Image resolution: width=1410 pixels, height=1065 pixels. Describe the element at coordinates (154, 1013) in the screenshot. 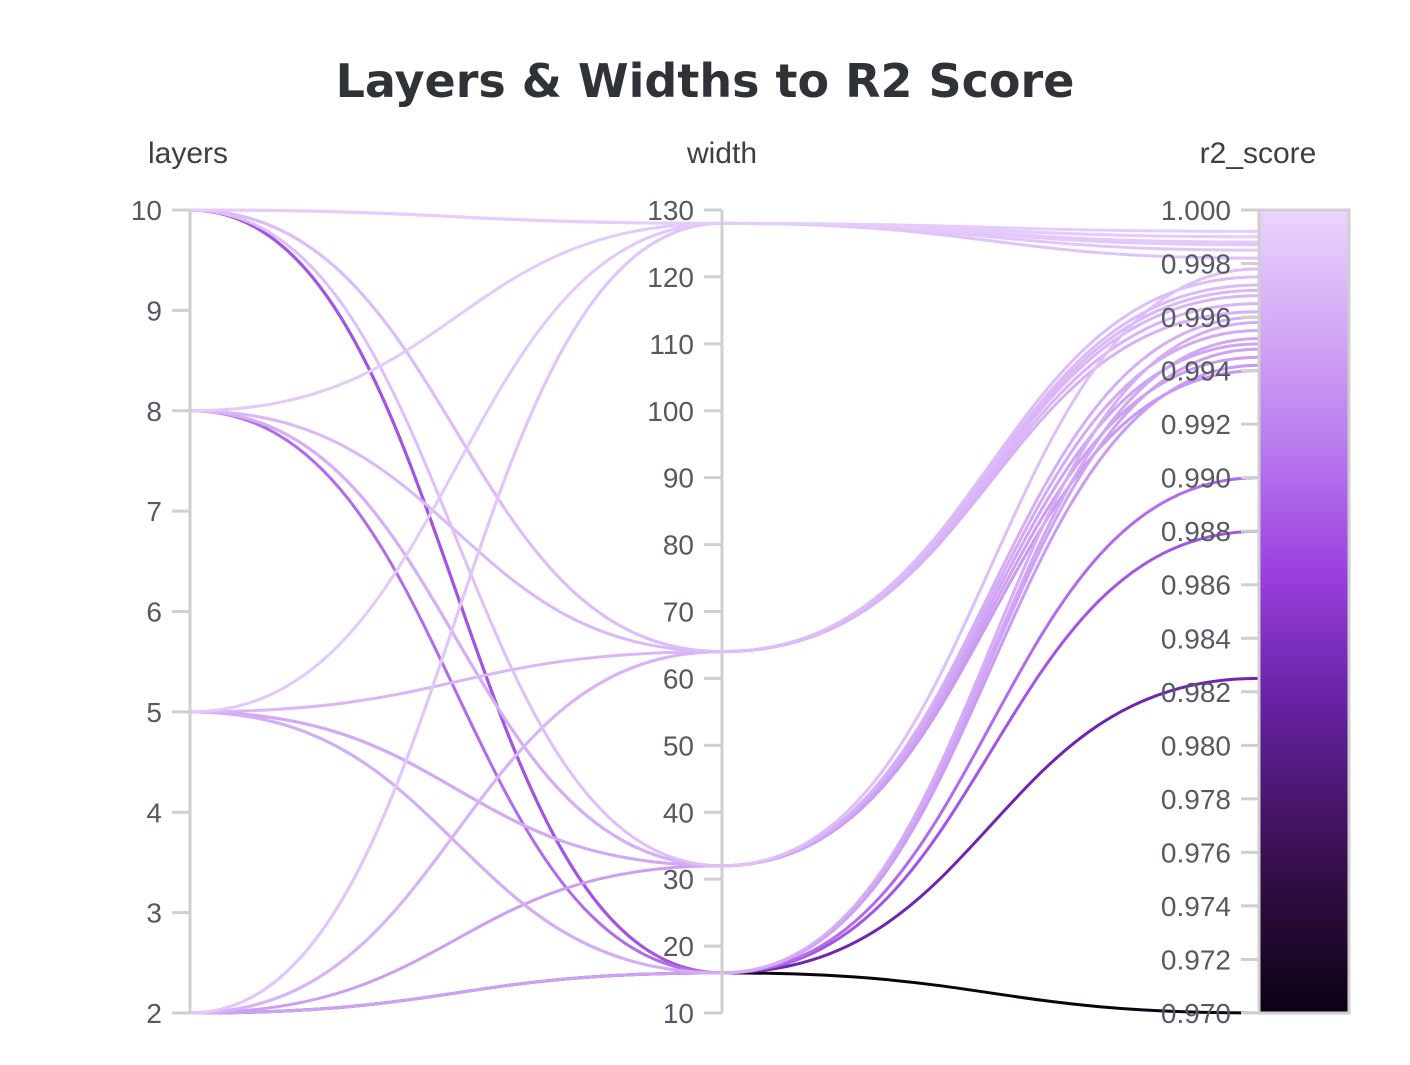

I see `tick-label-layers: 2` at that location.